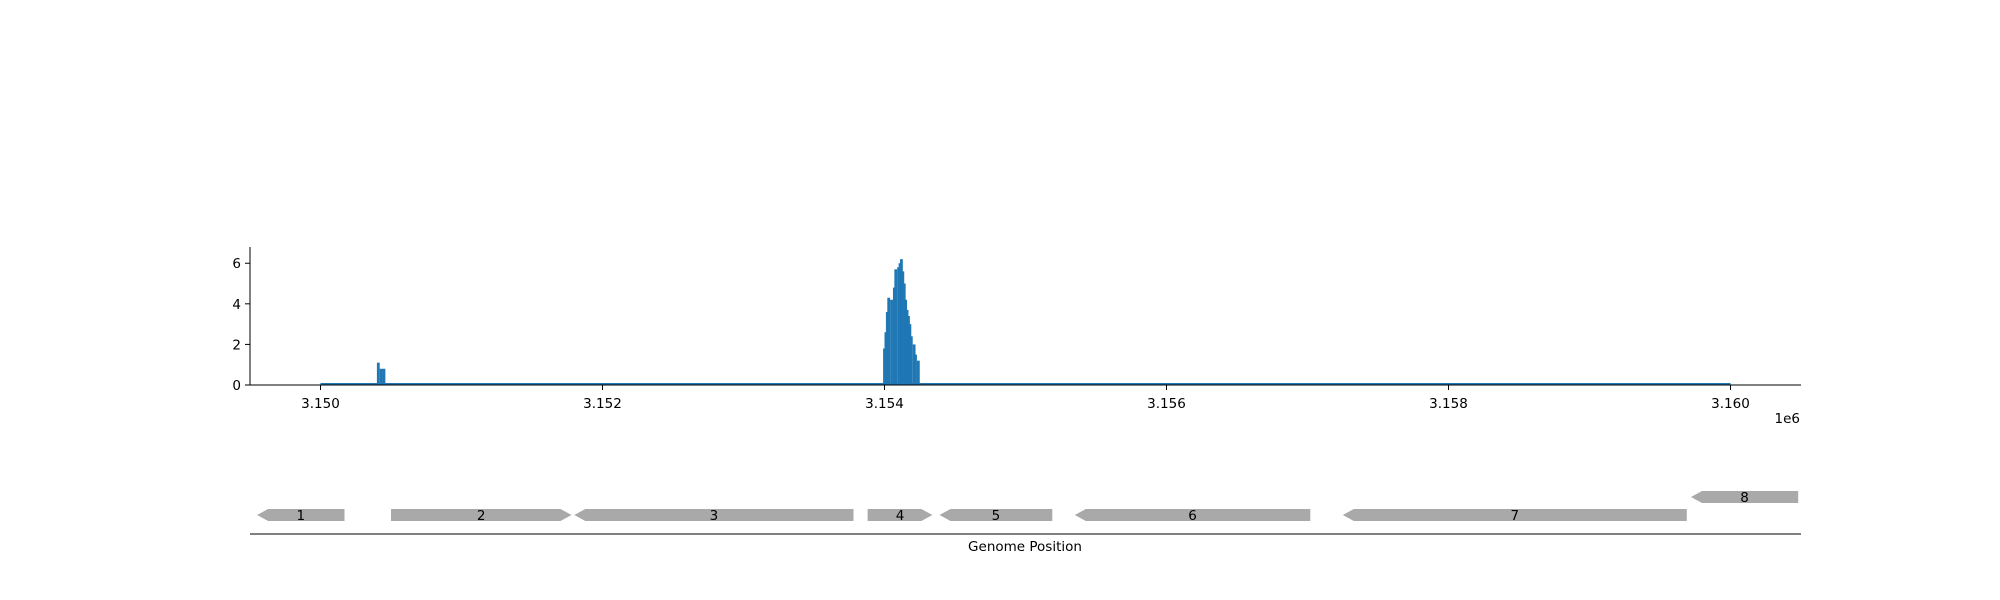  I want to click on gene-map: 1 2 3 4 5 6 7 8 Genome Position, so click(1025, 522).